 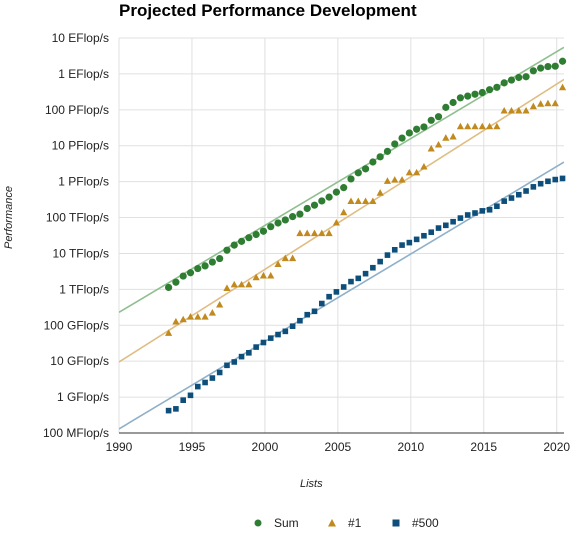 What do you see at coordinates (77, 218) in the screenshot?
I see `y-tick-label: 100 TFlop/s` at bounding box center [77, 218].